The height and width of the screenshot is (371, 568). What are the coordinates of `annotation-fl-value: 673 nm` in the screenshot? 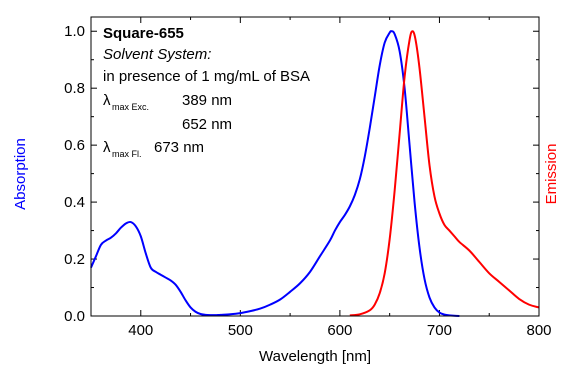 It's located at (179, 147).